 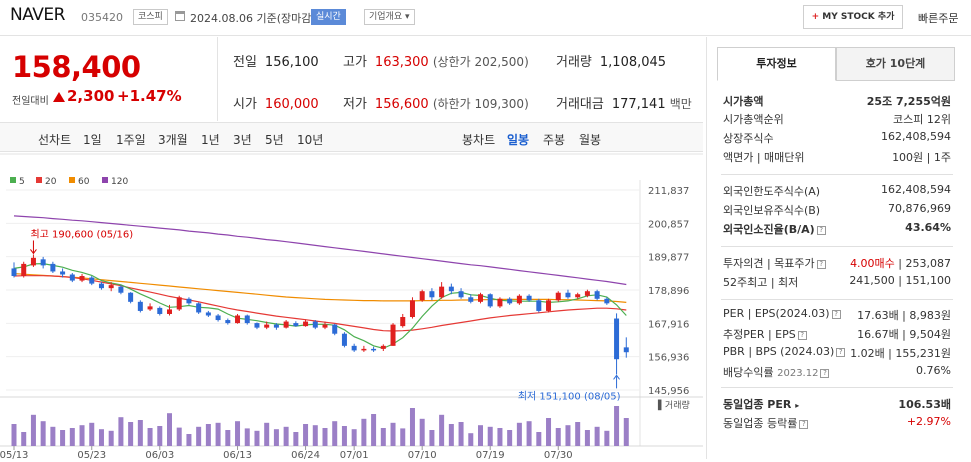 What do you see at coordinates (274, 140) in the screenshot?
I see `period-5y: 5년` at bounding box center [274, 140].